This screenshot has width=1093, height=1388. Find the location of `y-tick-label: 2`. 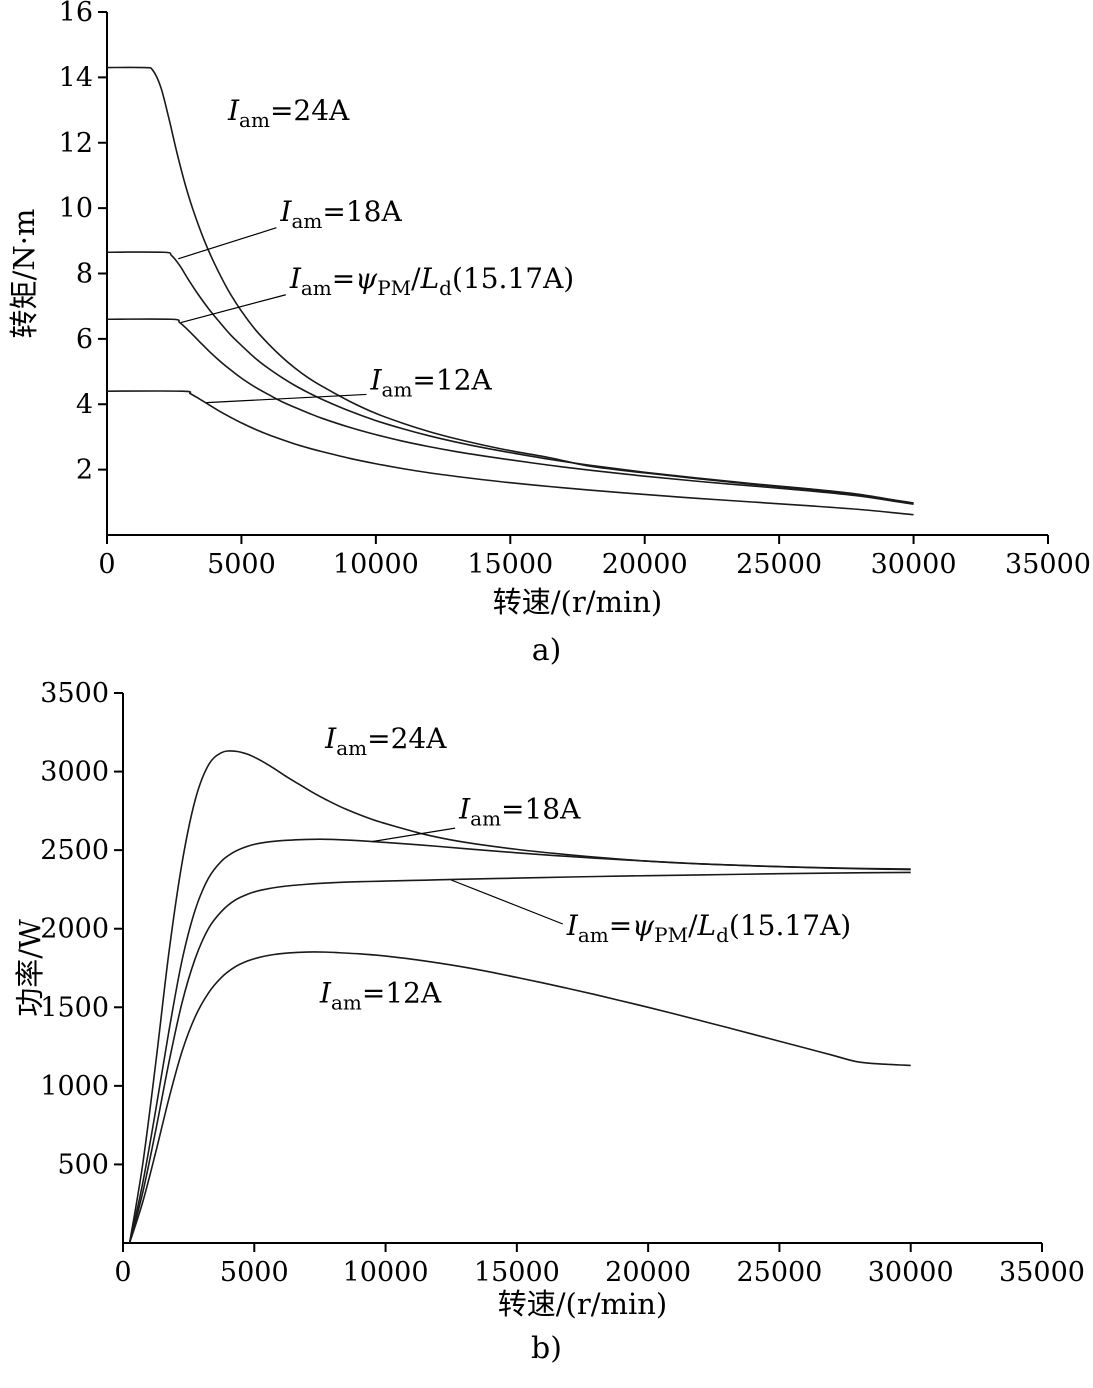

y-tick-label: 2 is located at coordinates (84, 470).